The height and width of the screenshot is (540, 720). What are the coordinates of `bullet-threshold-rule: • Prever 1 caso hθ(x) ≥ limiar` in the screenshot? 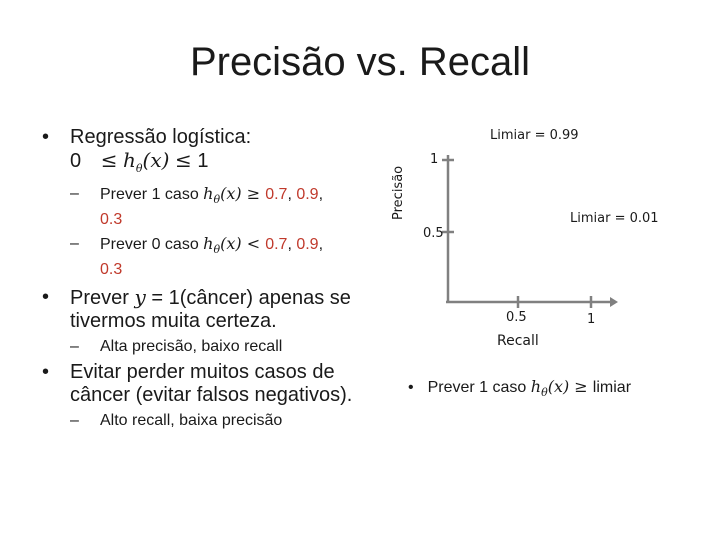 It's located at (520, 388).